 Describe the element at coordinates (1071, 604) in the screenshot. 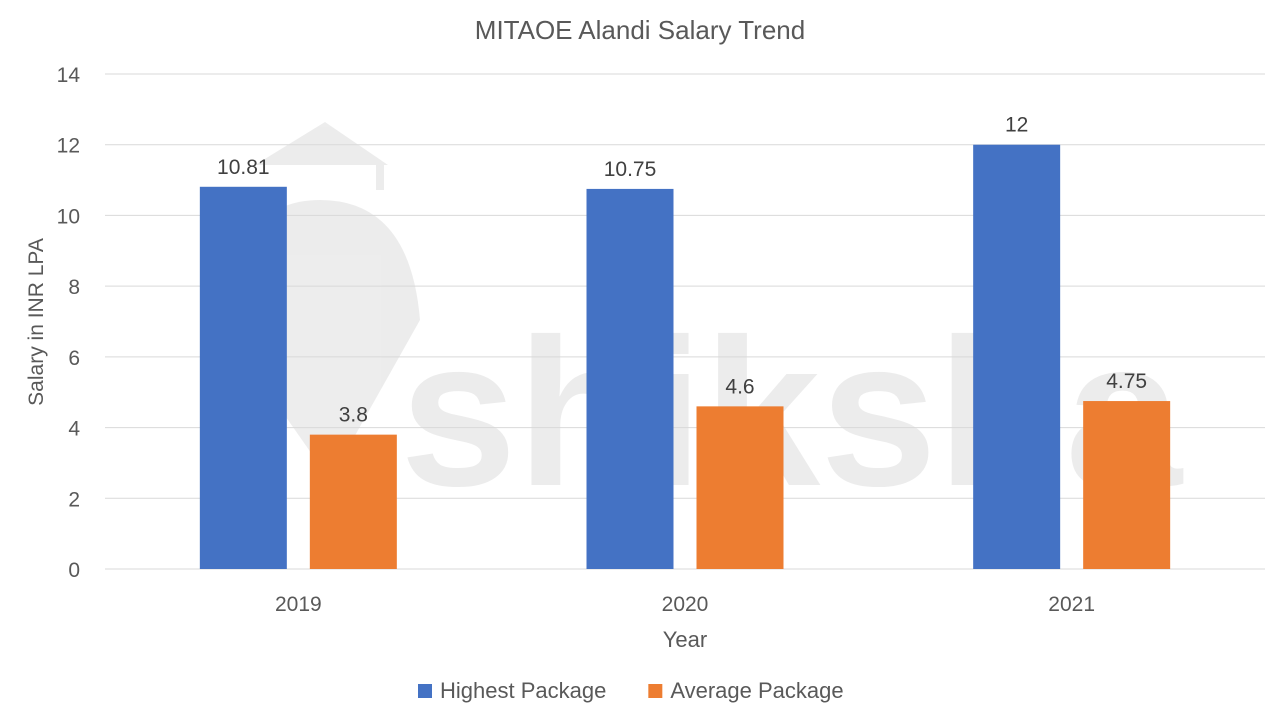

I see `x-tick-label: 2021` at that location.